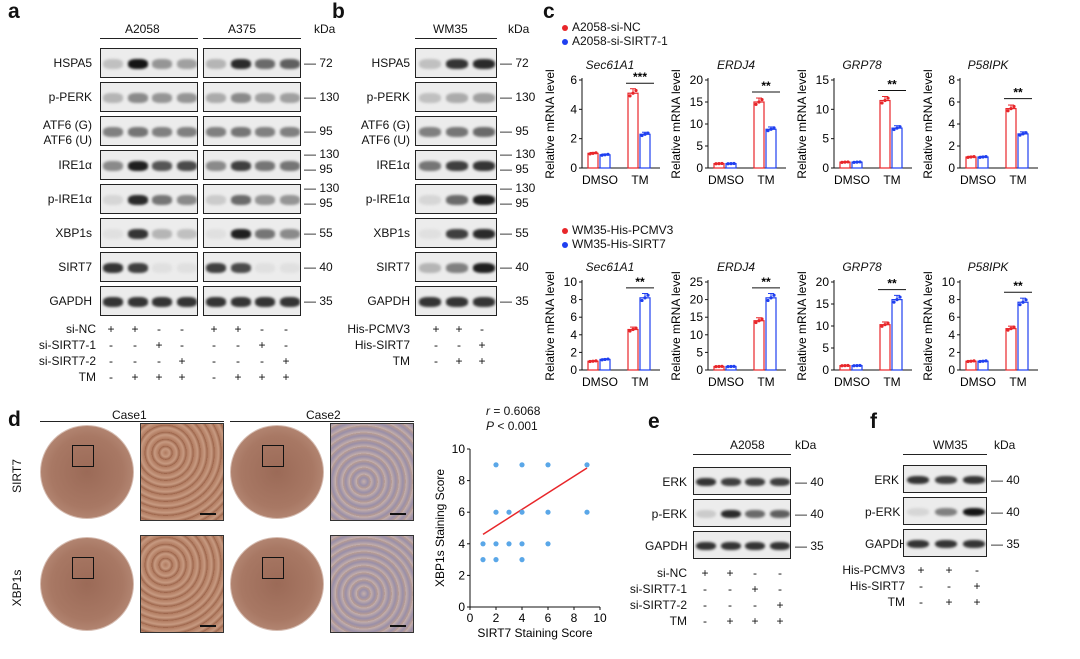  What do you see at coordinates (242, 29) in the screenshot?
I see `cell-line-label: A375` at bounding box center [242, 29].